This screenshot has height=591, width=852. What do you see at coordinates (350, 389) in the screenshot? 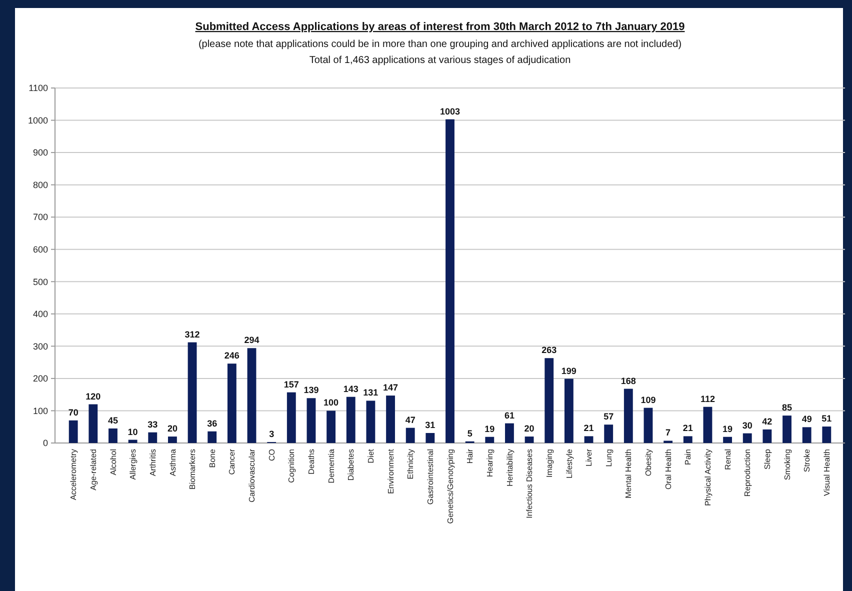
I see `data-label: 143` at bounding box center [350, 389].